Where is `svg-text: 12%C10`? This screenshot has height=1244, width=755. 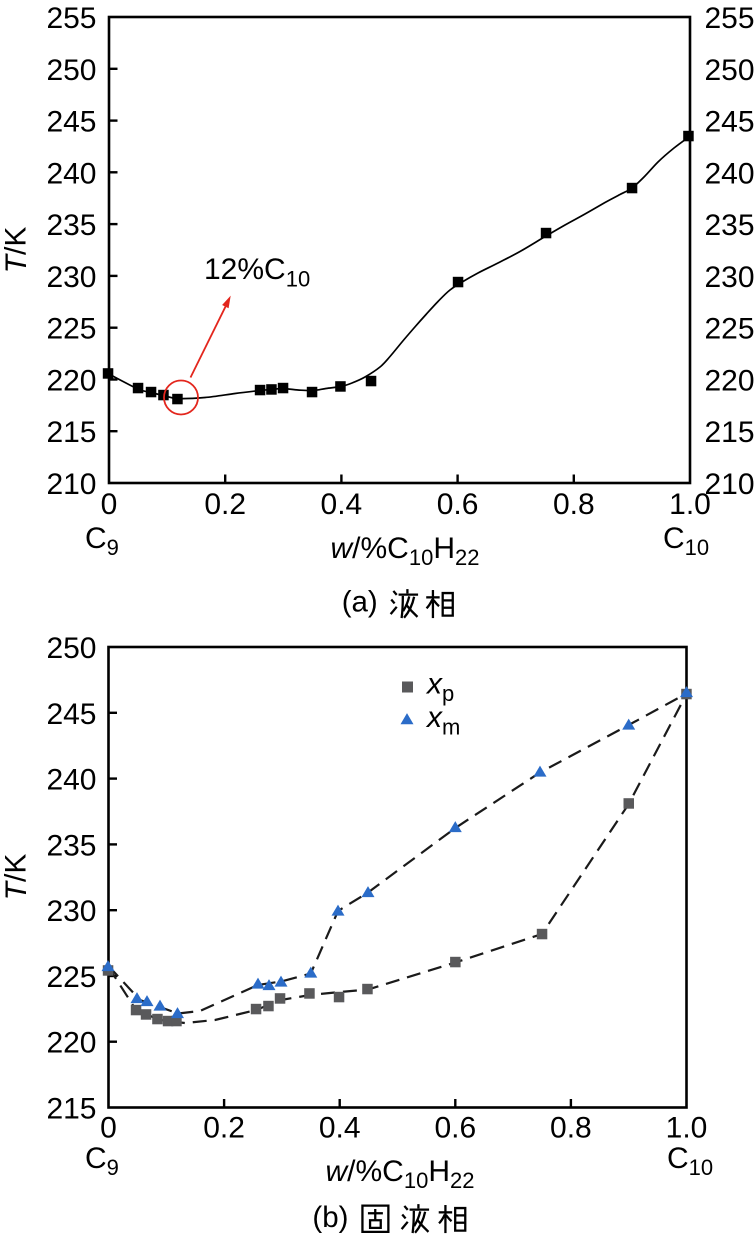
svg-text: 12%C10 is located at coordinates (257, 272).